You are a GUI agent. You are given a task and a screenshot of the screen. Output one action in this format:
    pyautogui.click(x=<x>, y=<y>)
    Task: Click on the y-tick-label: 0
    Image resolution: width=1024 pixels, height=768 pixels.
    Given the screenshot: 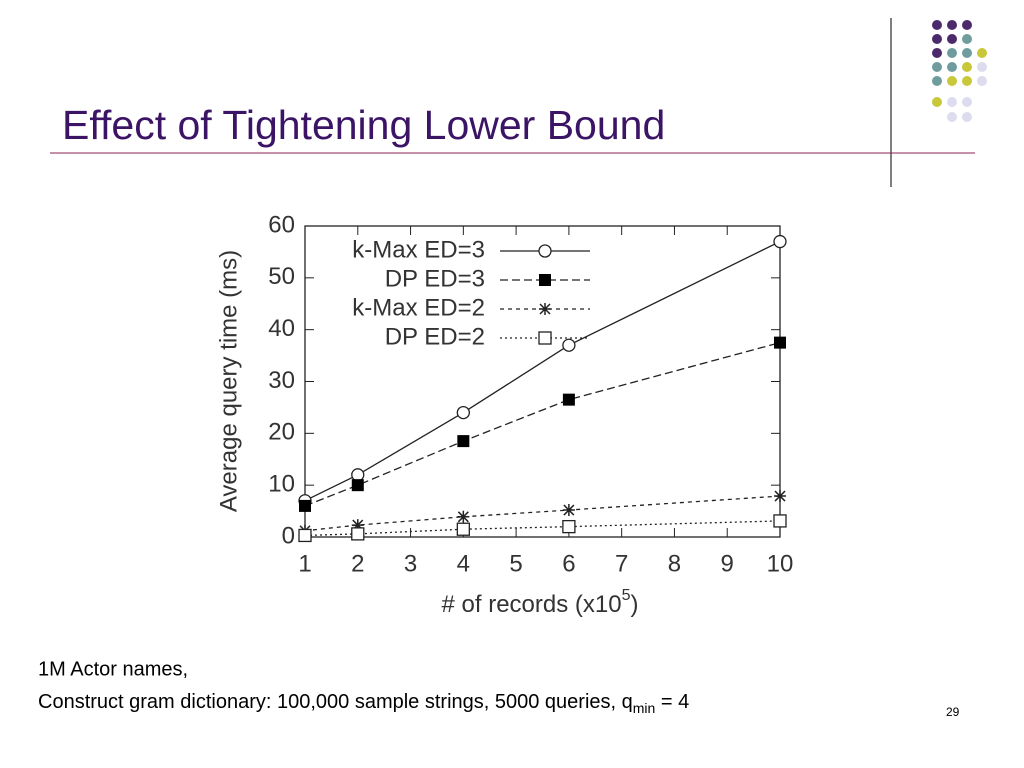 What is the action you would take?
    pyautogui.click(x=288, y=535)
    